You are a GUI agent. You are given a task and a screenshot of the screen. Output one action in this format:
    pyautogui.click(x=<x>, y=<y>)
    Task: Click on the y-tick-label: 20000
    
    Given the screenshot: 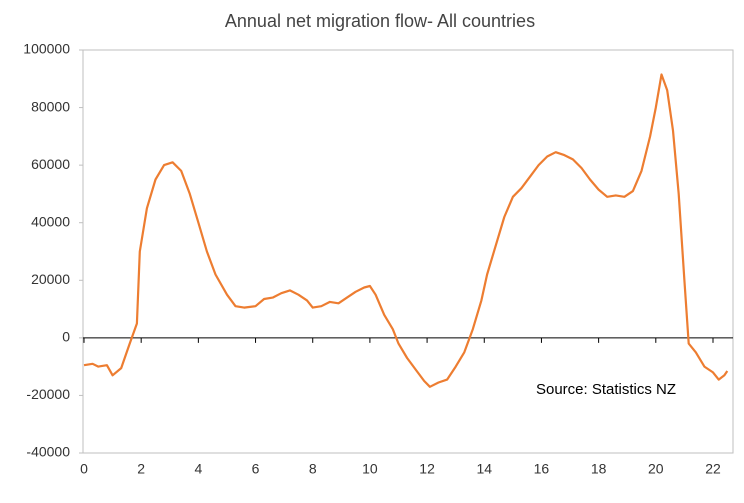 What is the action you would take?
    pyautogui.click(x=50, y=279)
    